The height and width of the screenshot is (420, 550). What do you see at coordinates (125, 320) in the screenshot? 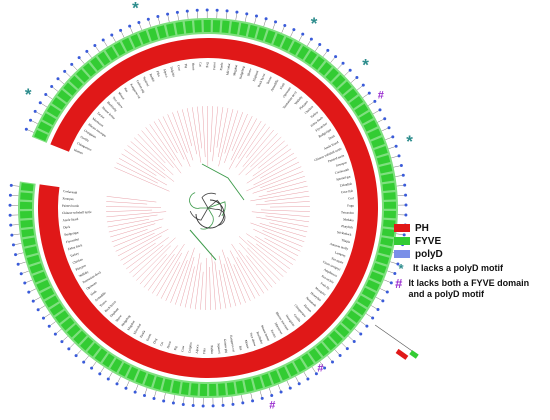
I see `leaf-label: Hedgehog` at bounding box center [125, 320].